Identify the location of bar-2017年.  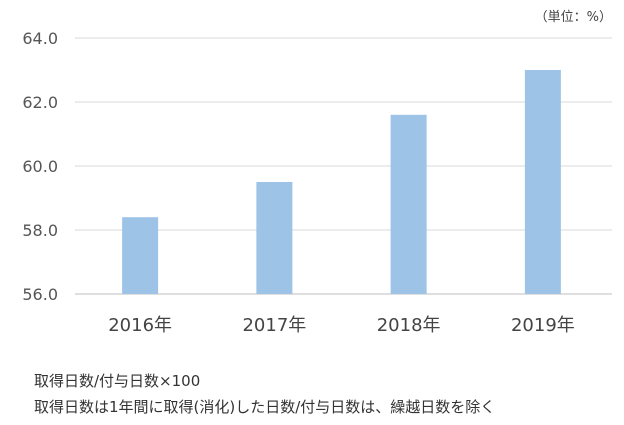
(274, 238).